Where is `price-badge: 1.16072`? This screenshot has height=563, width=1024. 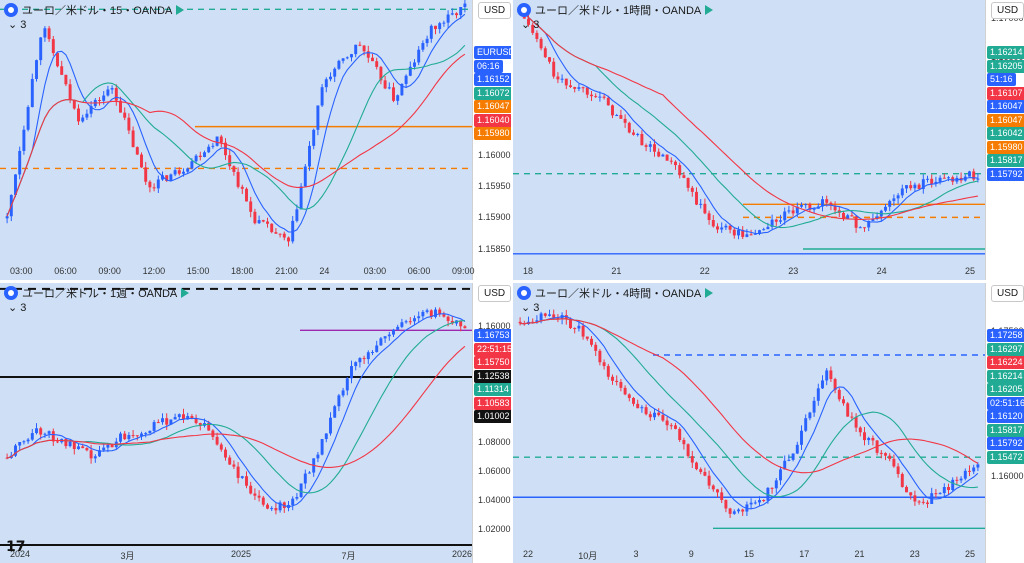
price-badge: 1.16072 is located at coordinates (492, 93).